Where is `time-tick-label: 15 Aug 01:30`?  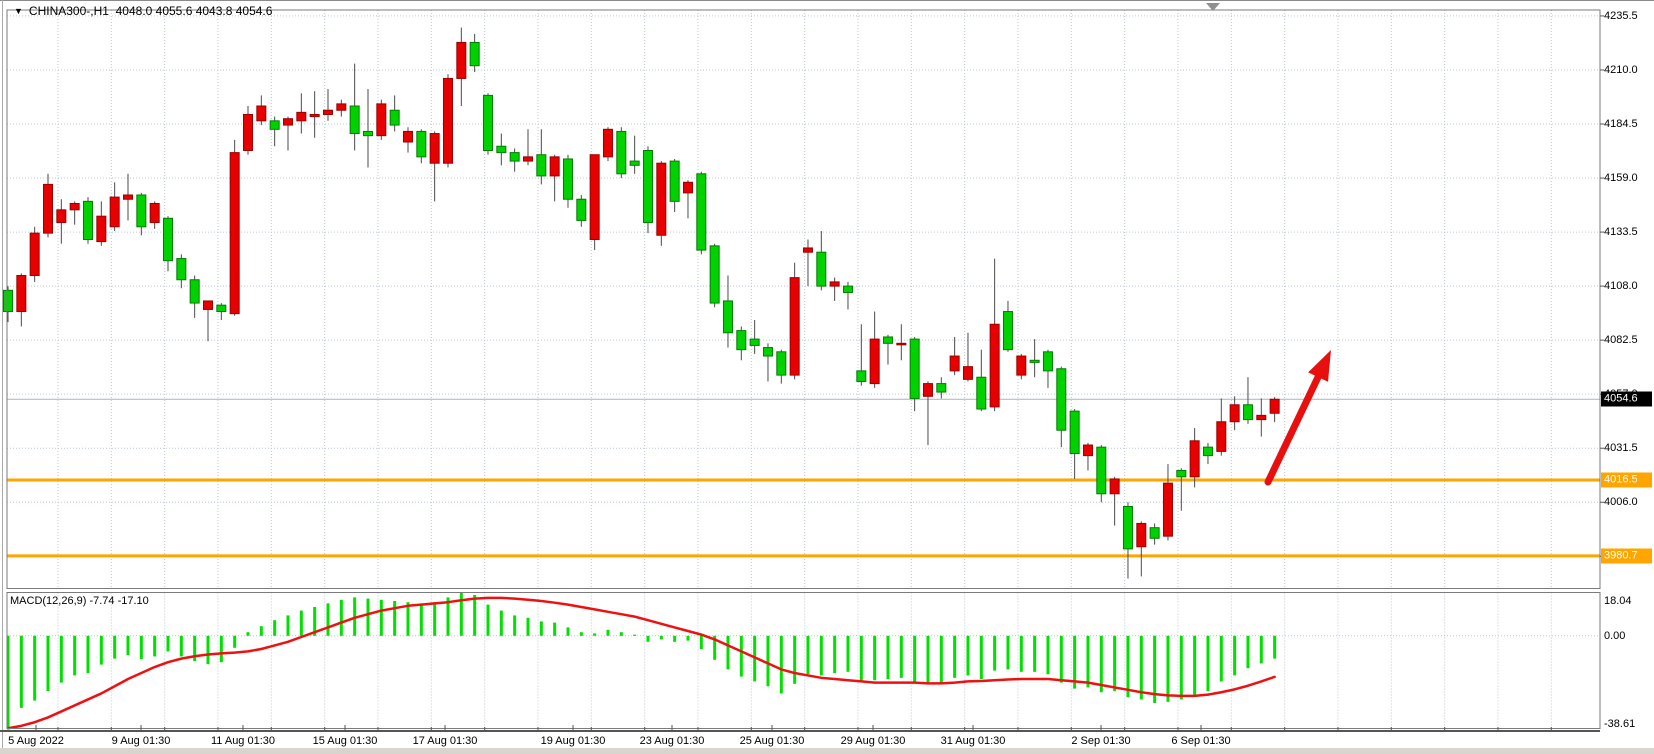 time-tick-label: 15 Aug 01:30 is located at coordinates (345, 741).